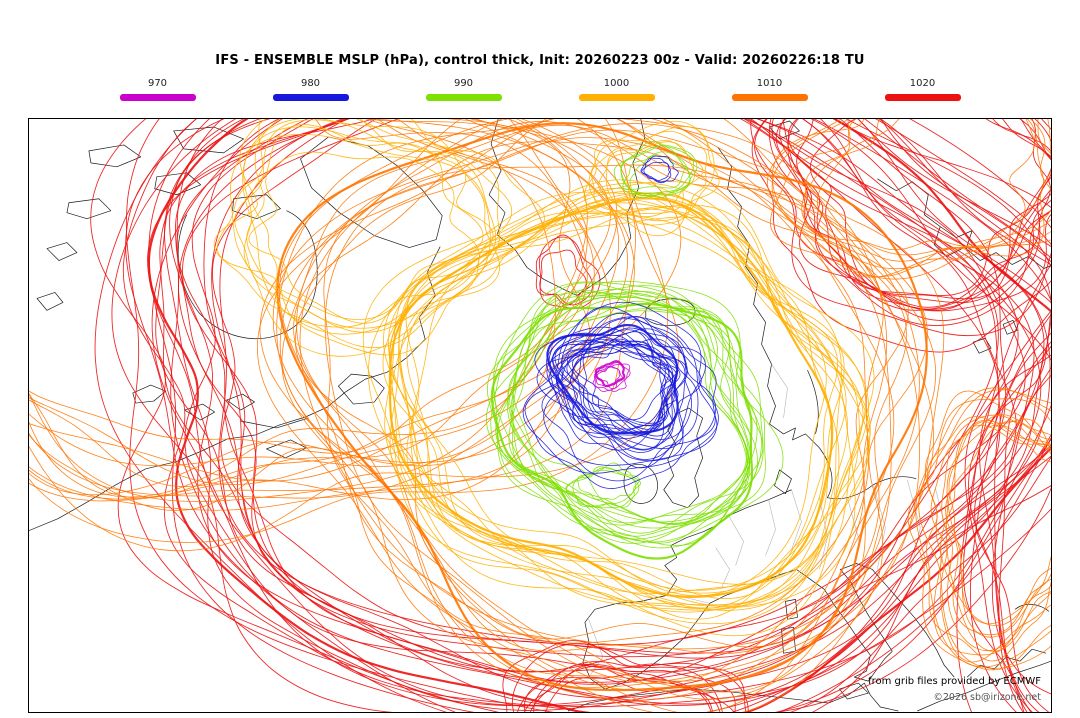 Image resolution: width=1080 pixels, height=718 pixels. Describe the element at coordinates (157, 83) in the screenshot. I see `legend-label: 970` at that location.